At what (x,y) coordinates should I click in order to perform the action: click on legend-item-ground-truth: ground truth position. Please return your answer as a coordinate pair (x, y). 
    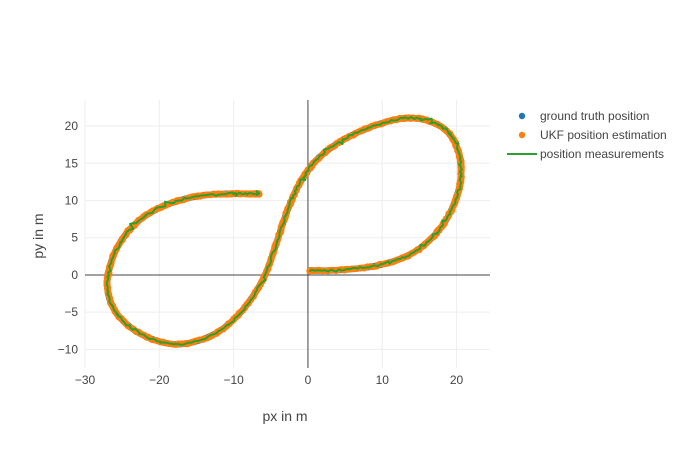
    Looking at the image, I should click on (584, 116).